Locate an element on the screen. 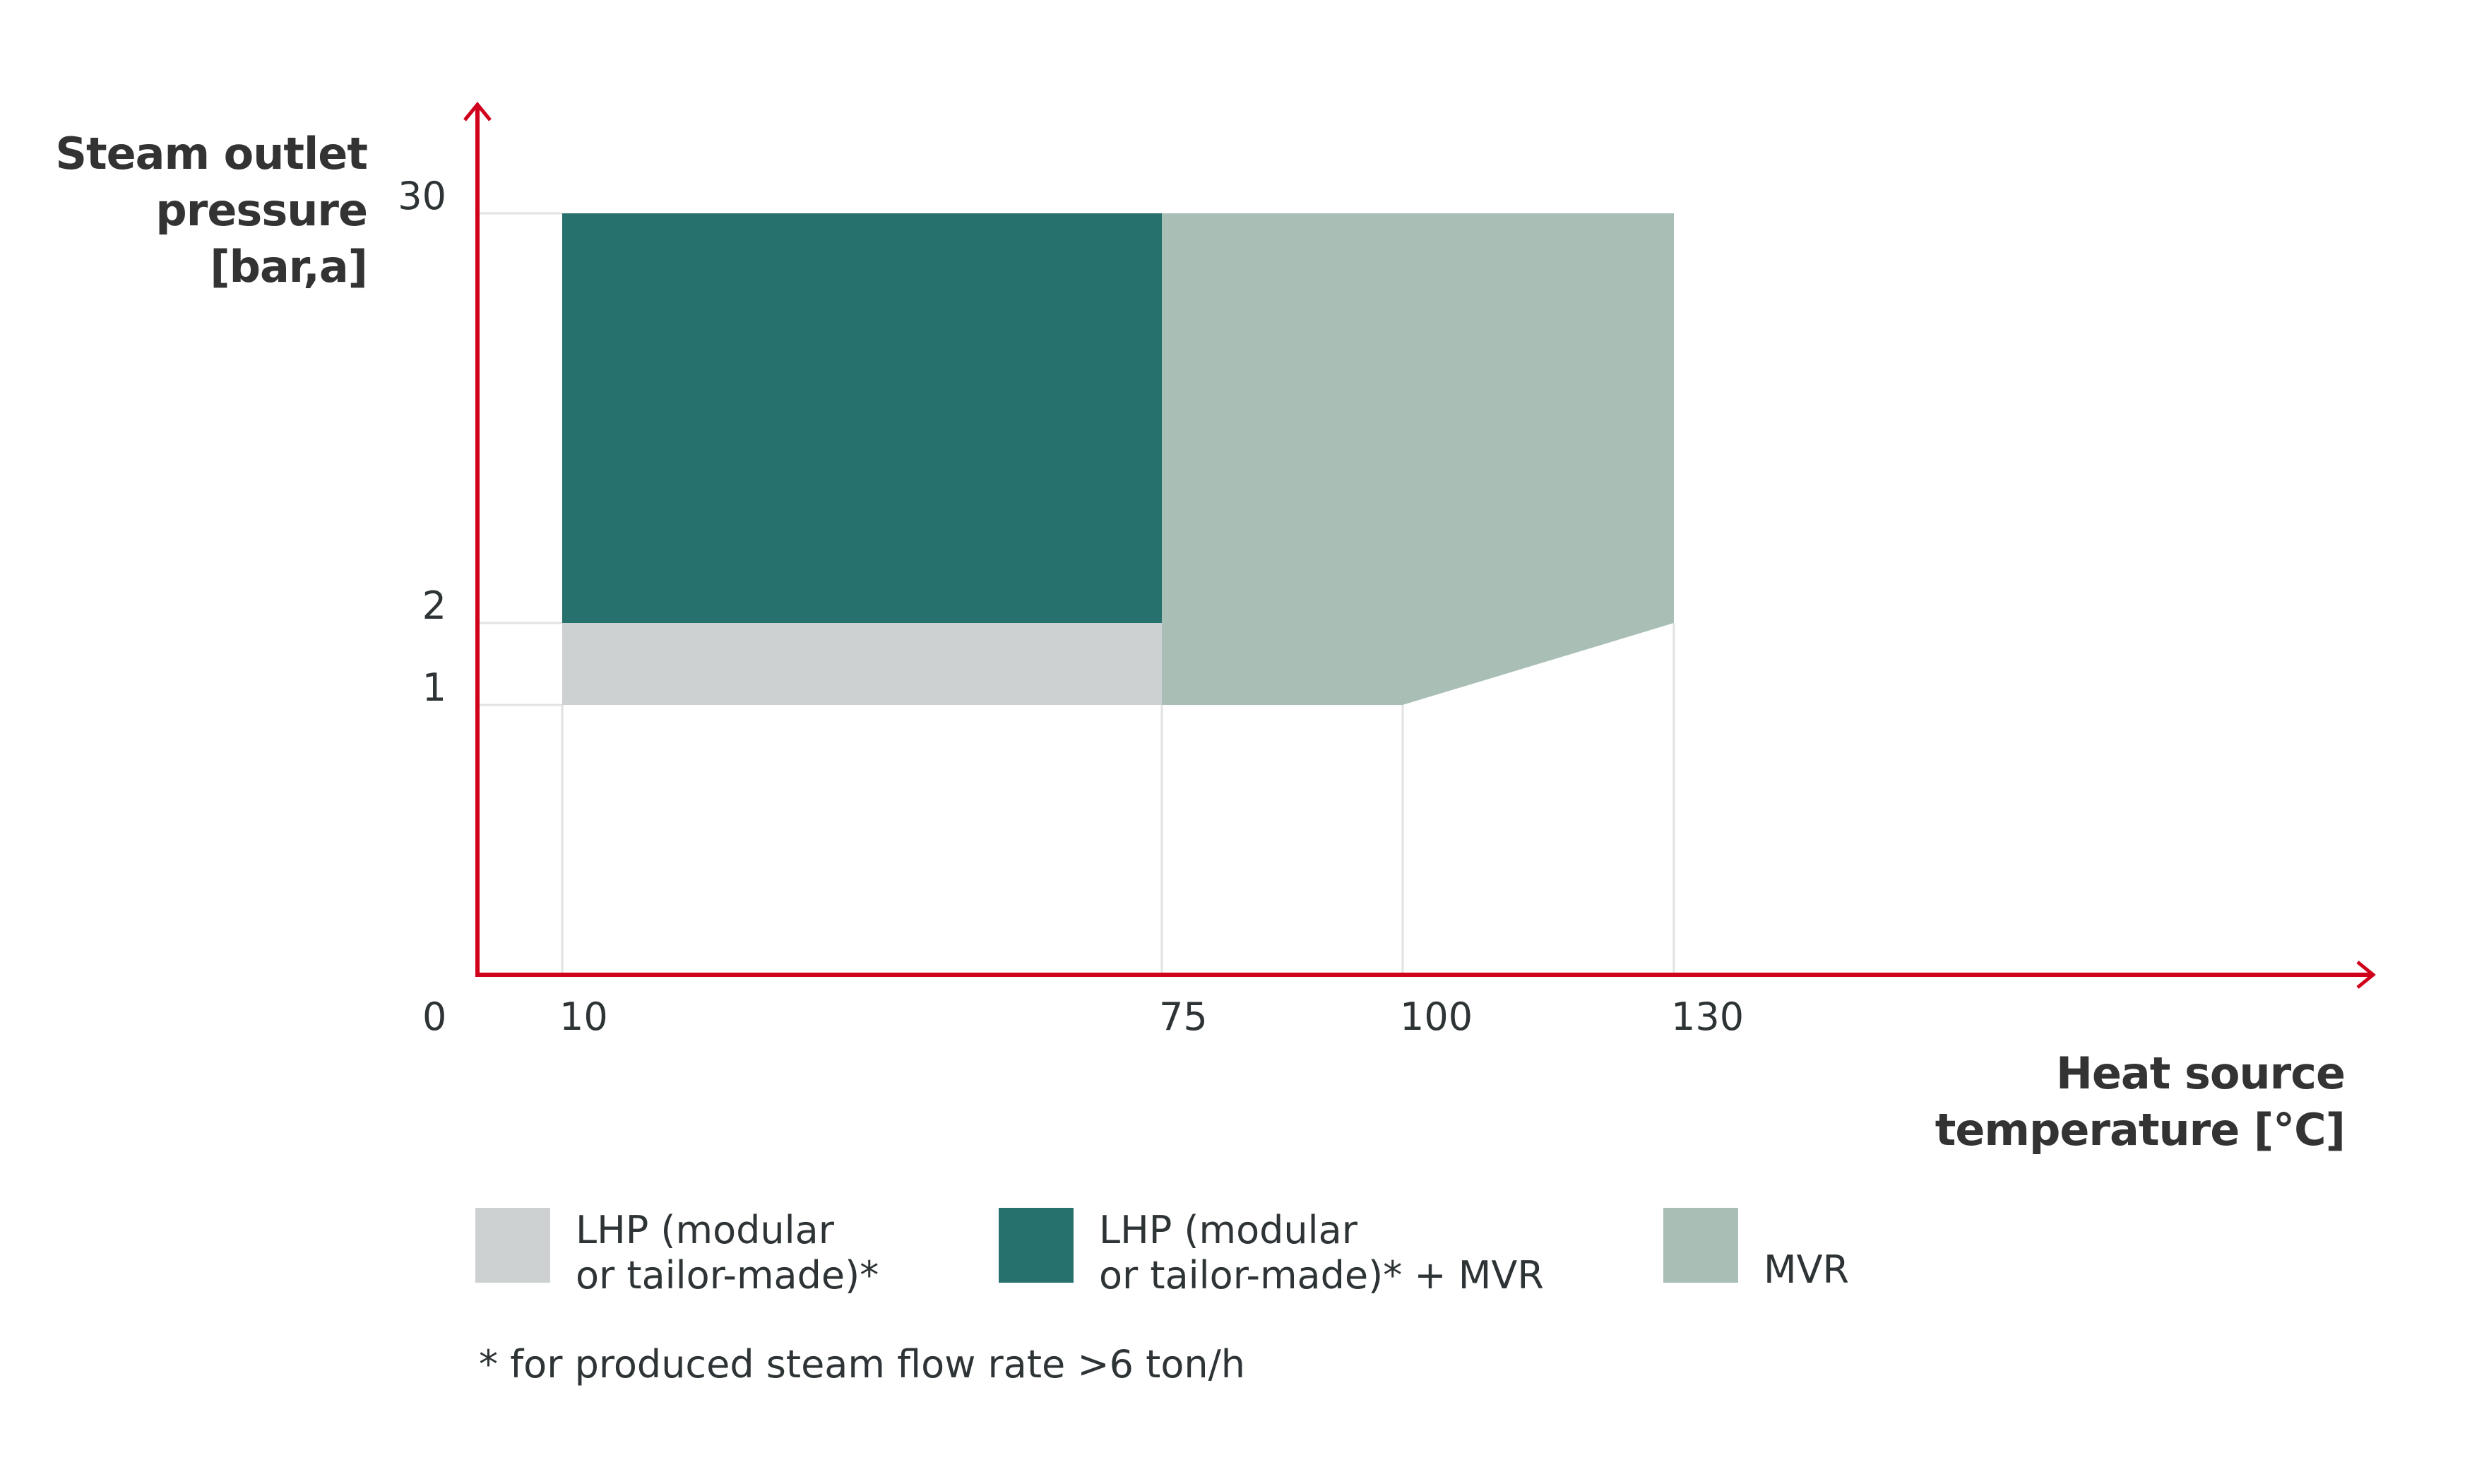  legend-item-mvr: MVR is located at coordinates (1839, 1250).